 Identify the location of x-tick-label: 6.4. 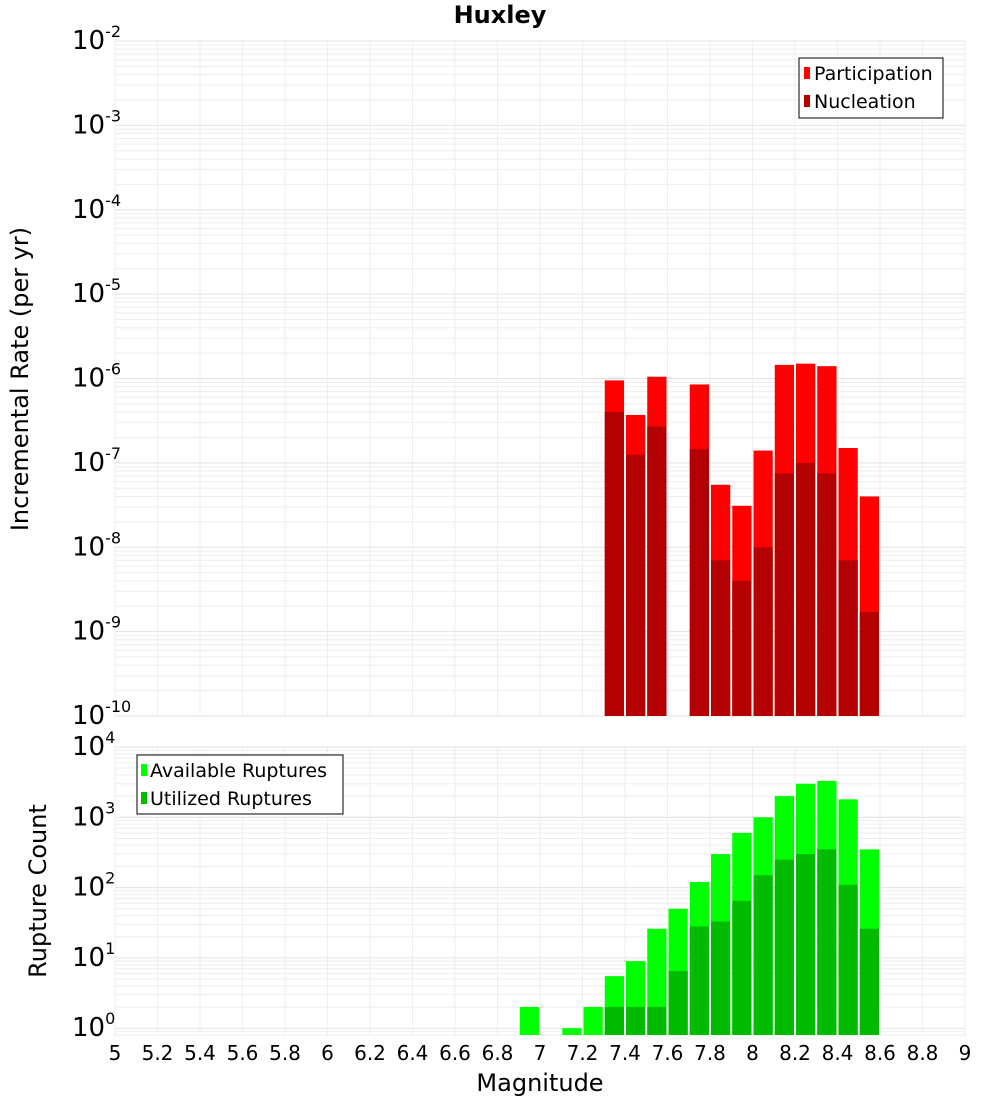
(413, 1053).